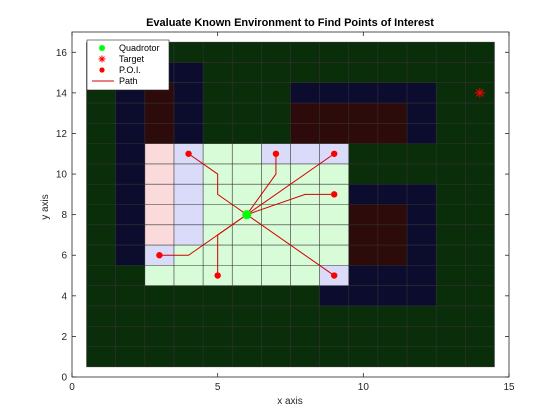  What do you see at coordinates (45, 207) in the screenshot?
I see `y-axis-label: y axis` at bounding box center [45, 207].